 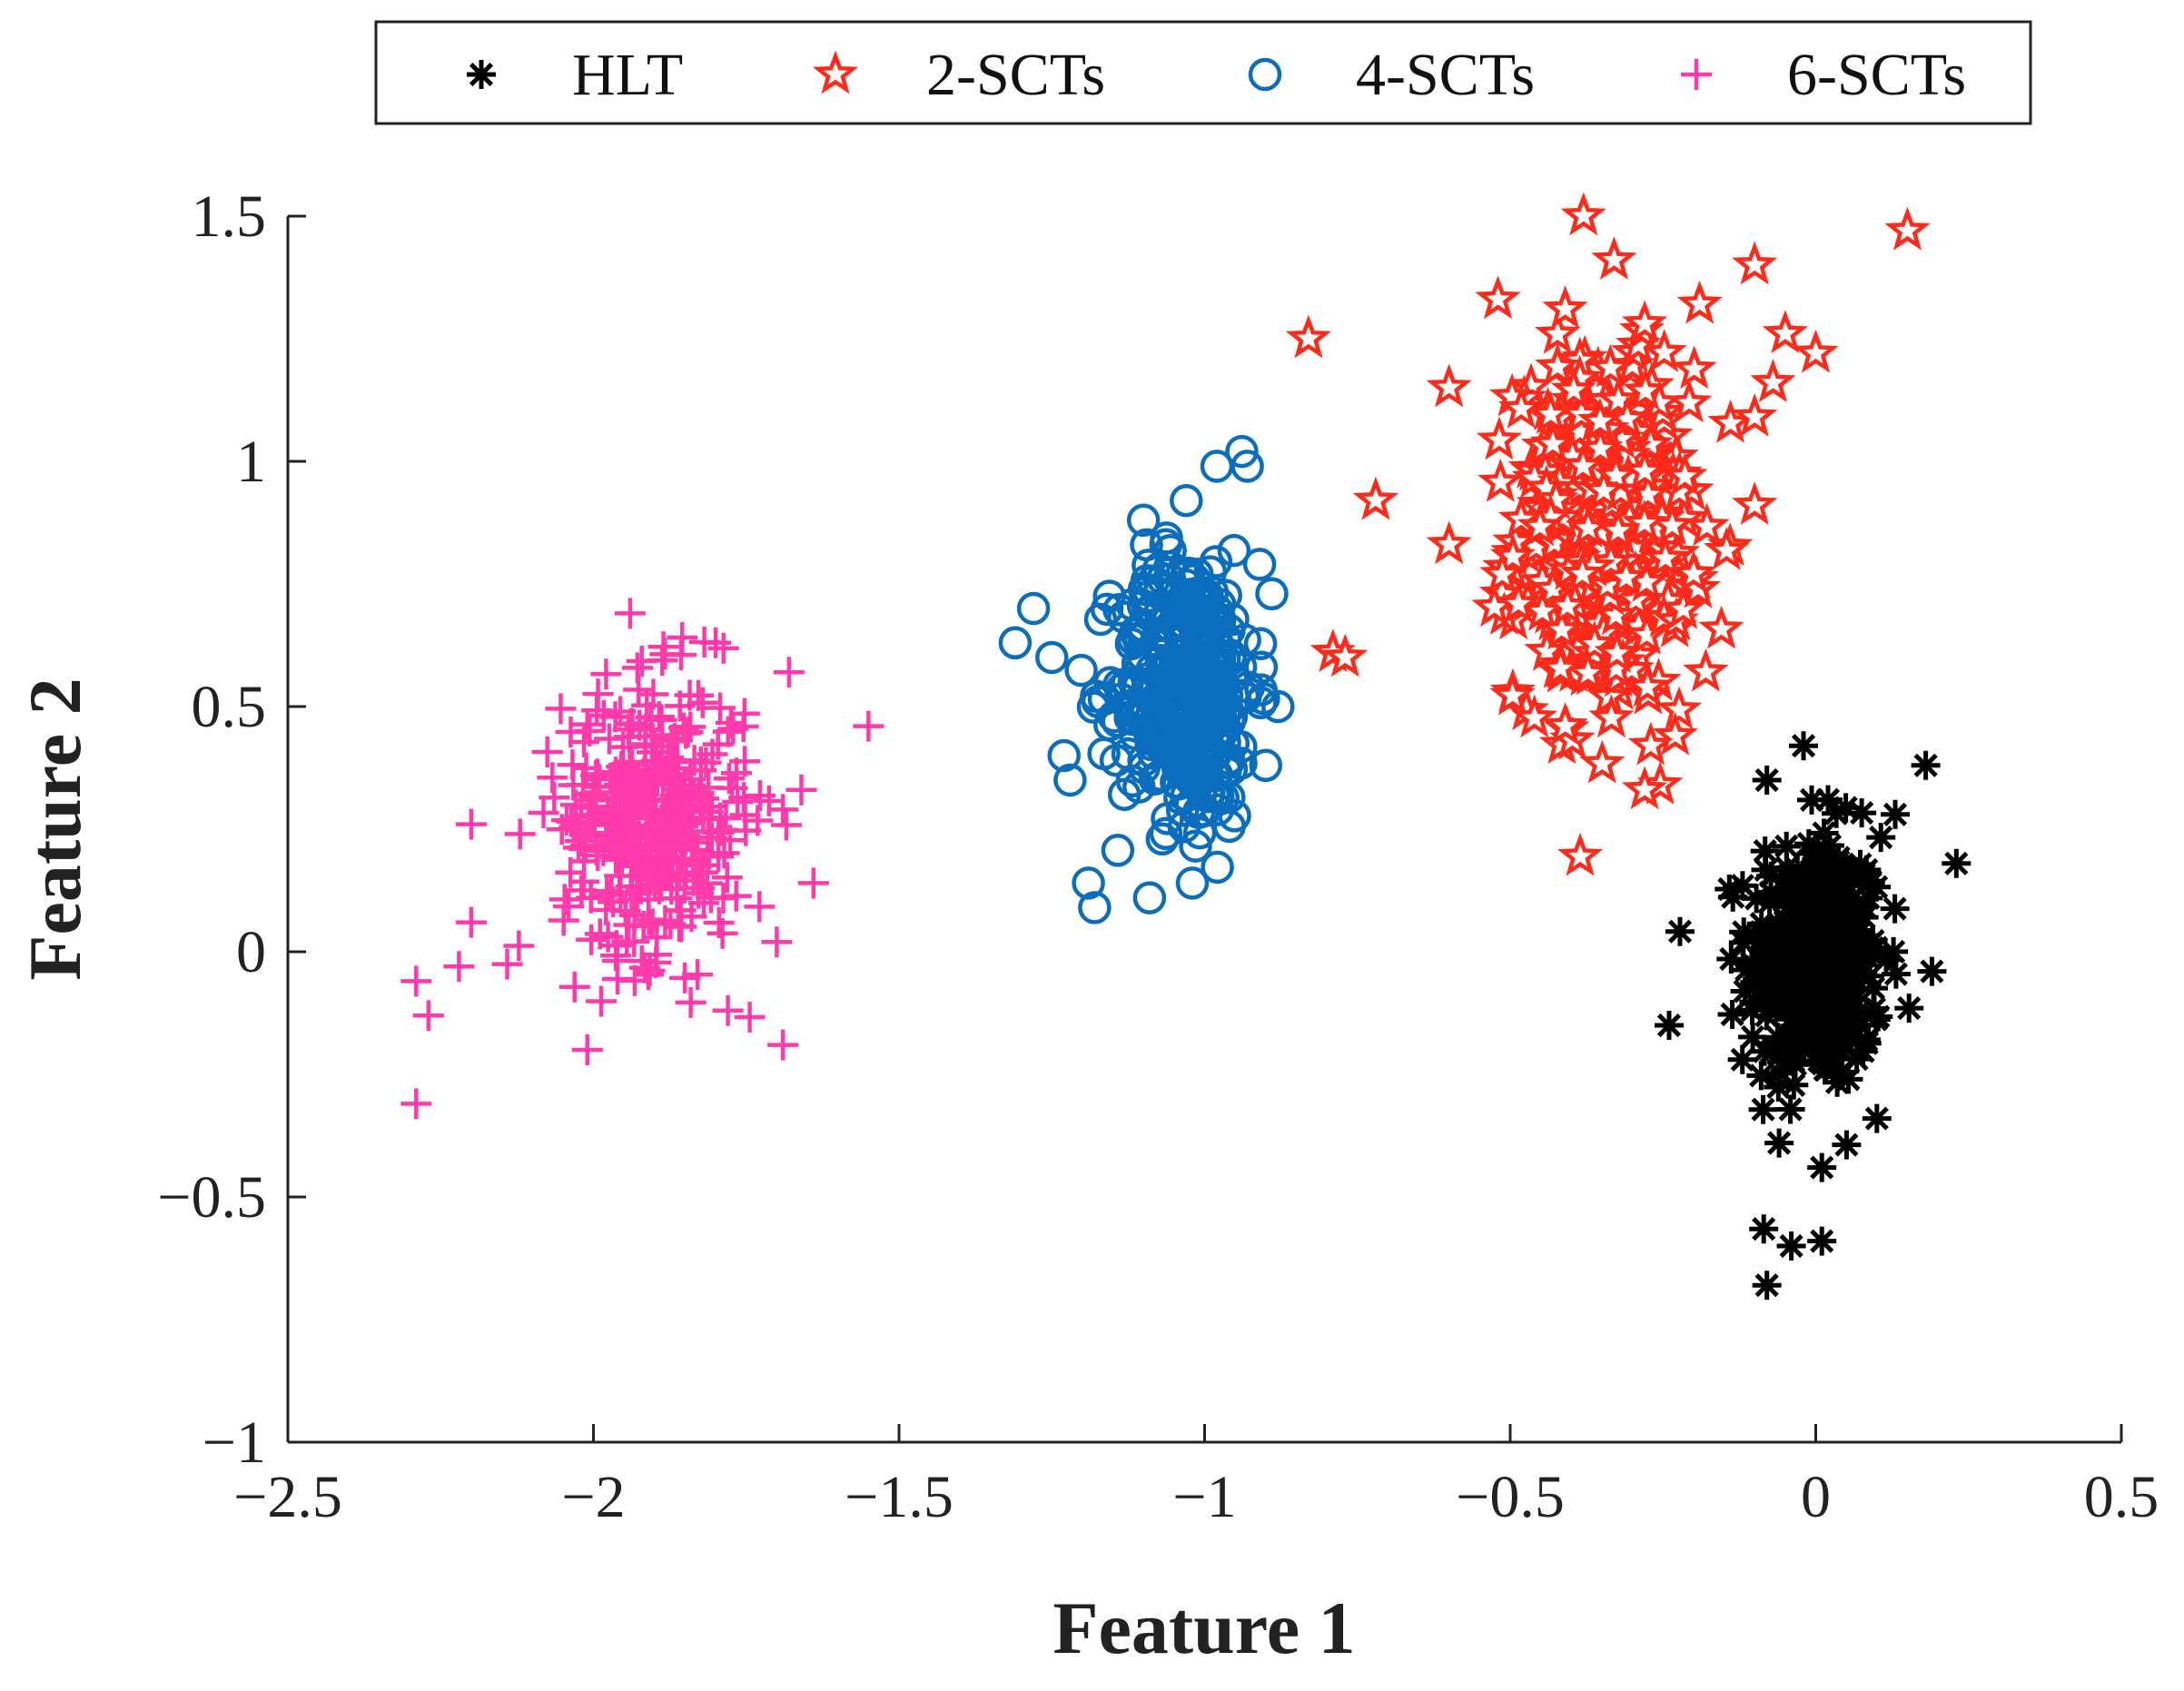 I want to click on y-ticks: −1 −0.5 0 0.5 1 1.5, so click(x=232, y=829).